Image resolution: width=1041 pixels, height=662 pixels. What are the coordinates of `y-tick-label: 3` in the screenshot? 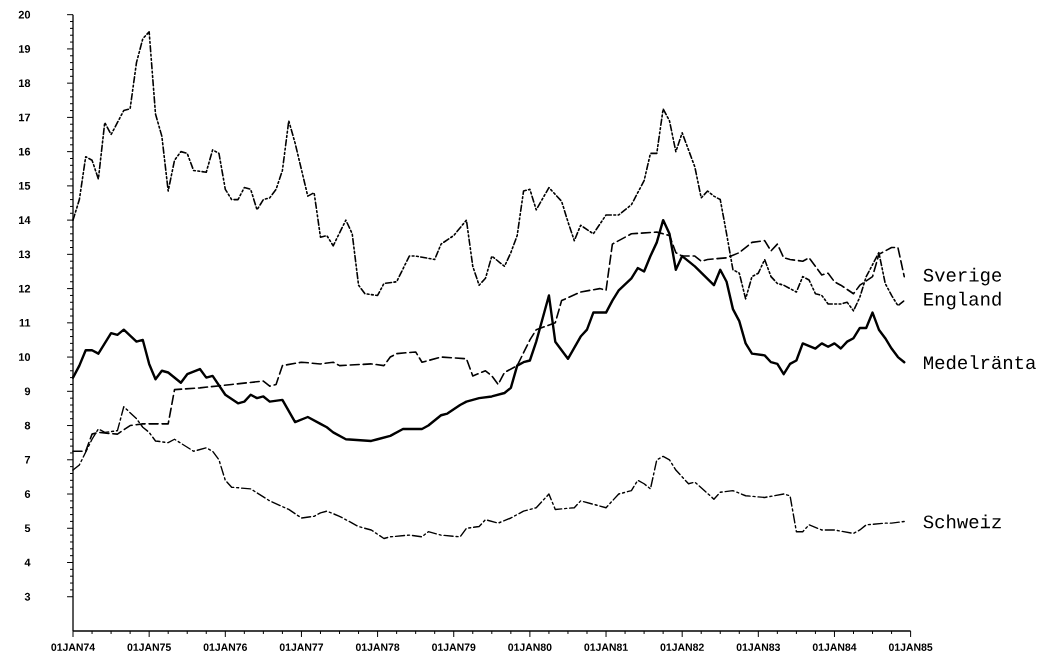 It's located at (27, 596).